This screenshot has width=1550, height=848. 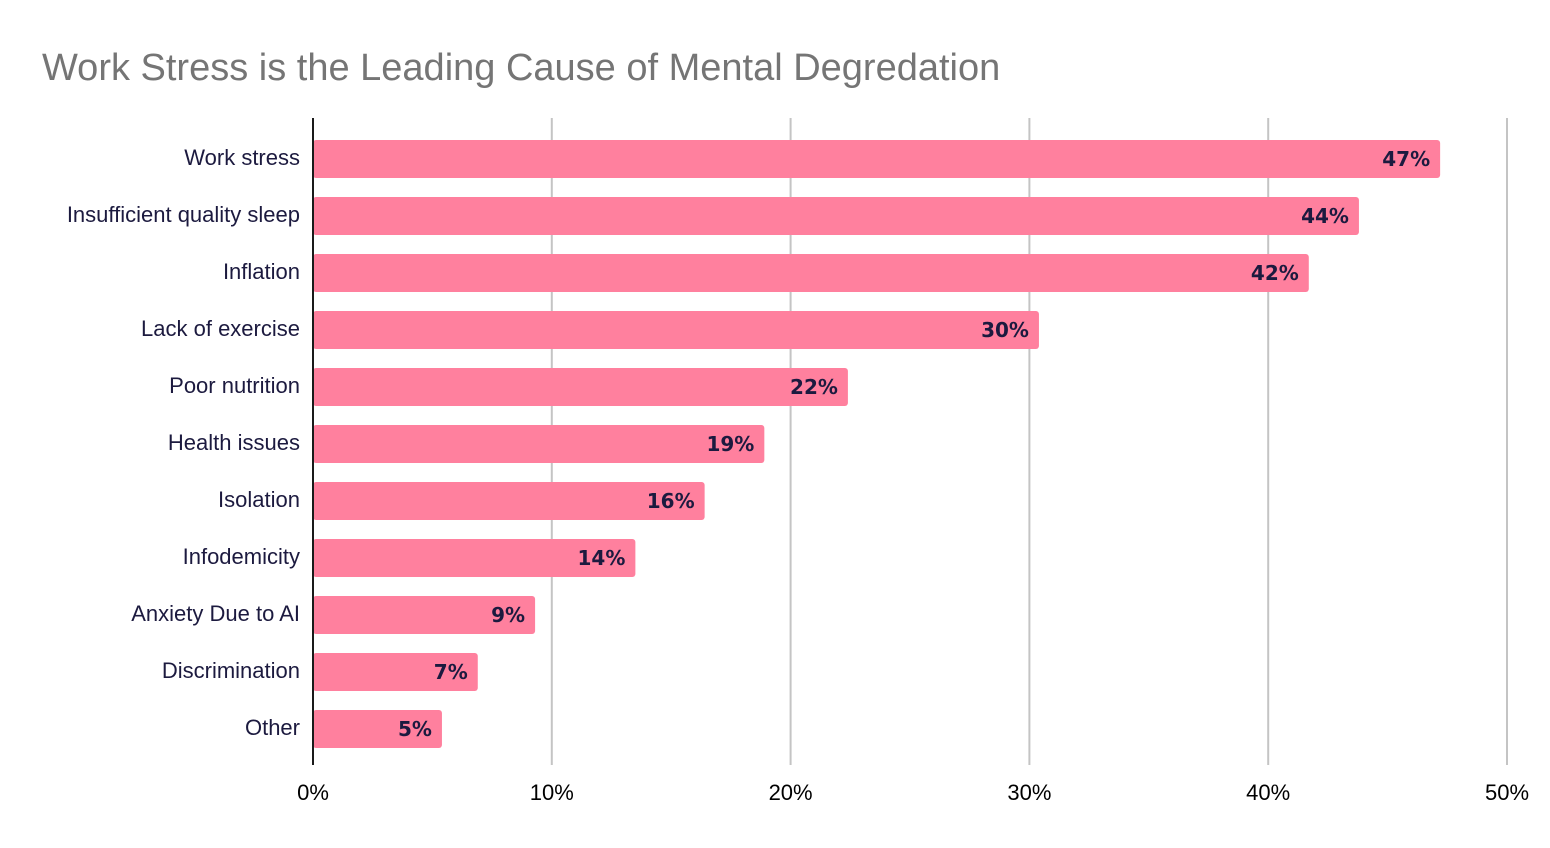 I want to click on category-label: Discrimination, so click(x=231, y=670).